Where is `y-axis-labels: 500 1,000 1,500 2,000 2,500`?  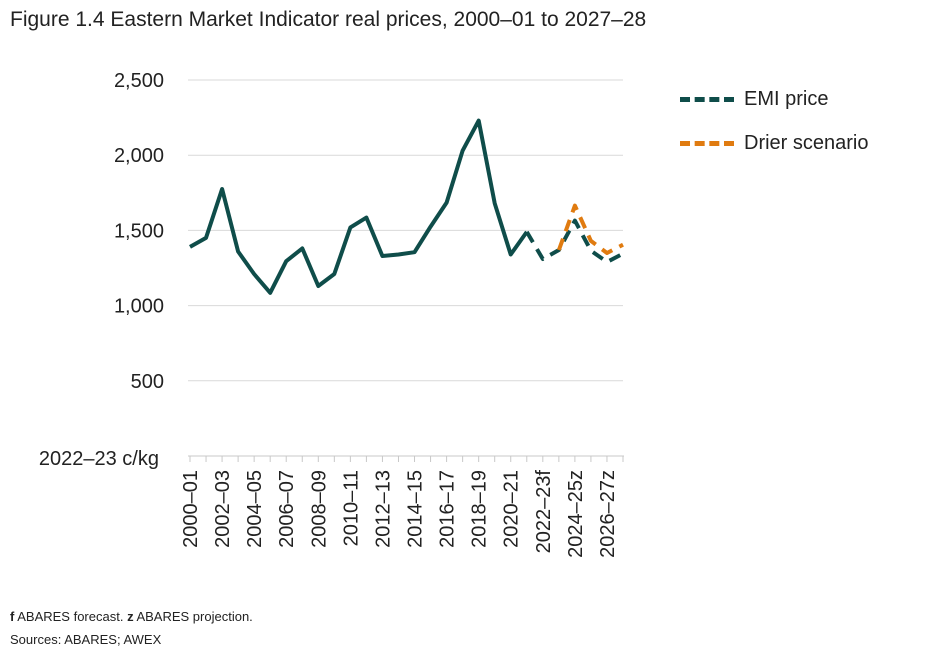
y-axis-labels: 500 1,000 1,500 2,000 2,500 is located at coordinates (139, 231).